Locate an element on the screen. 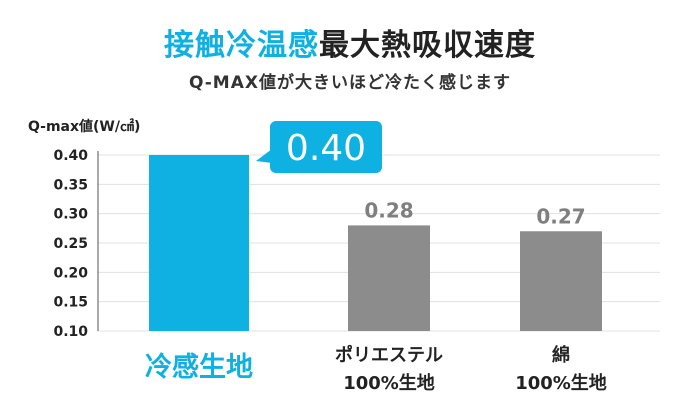 This screenshot has width=700, height=411. y-axis-label: Q-max値(W/㎠) is located at coordinates (84, 126).